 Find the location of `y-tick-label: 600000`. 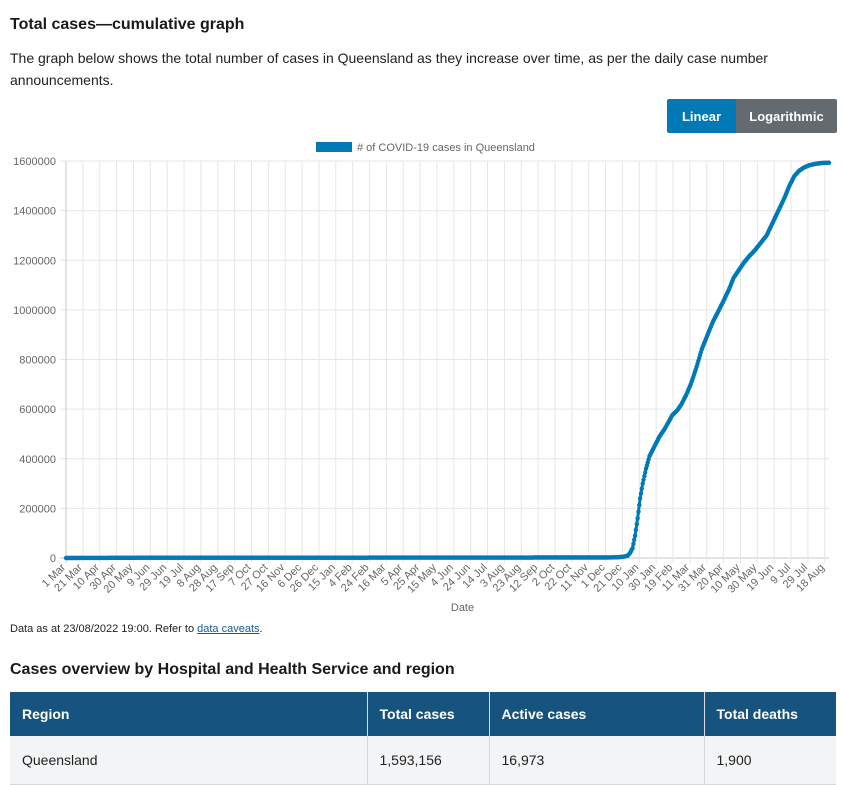

y-tick-label: 600000 is located at coordinates (37, 410).